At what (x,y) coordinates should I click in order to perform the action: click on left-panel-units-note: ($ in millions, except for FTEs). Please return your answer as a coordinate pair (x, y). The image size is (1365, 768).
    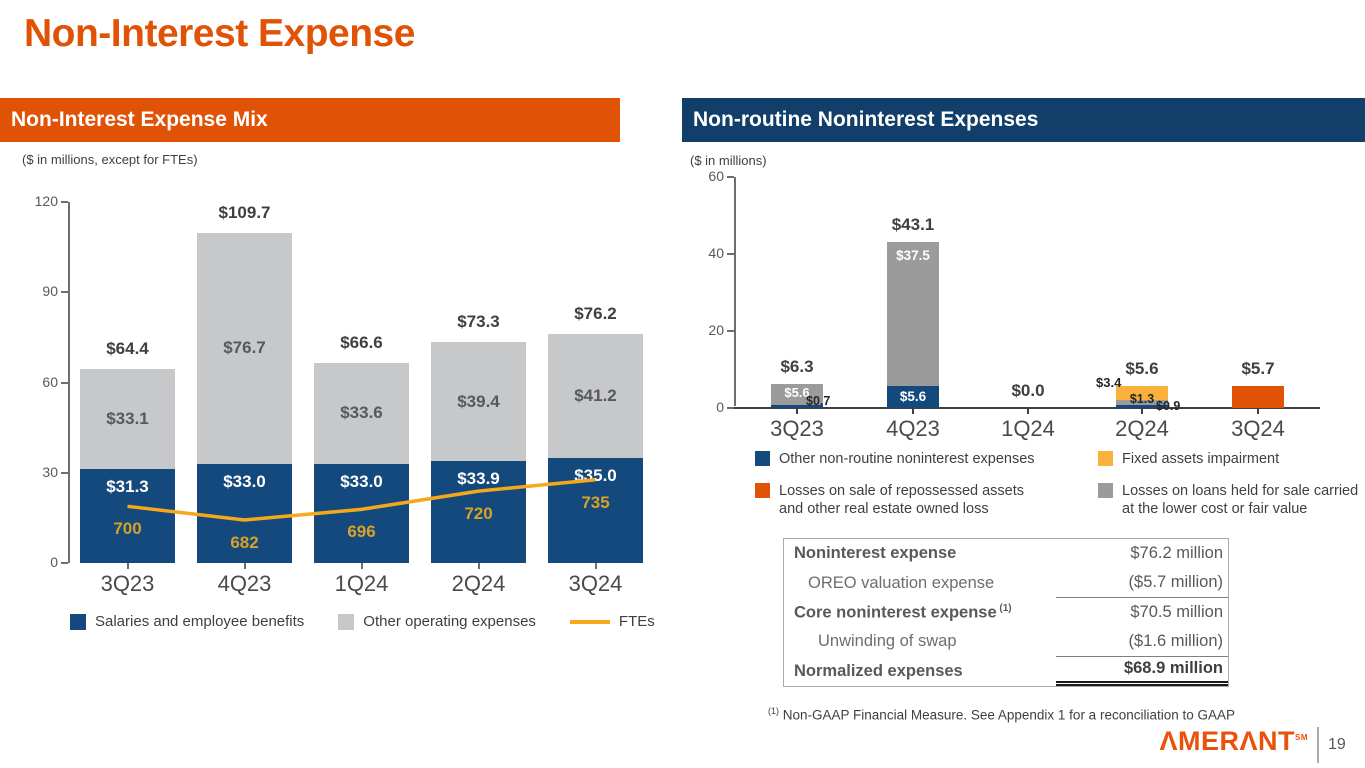
    Looking at the image, I should click on (110, 159).